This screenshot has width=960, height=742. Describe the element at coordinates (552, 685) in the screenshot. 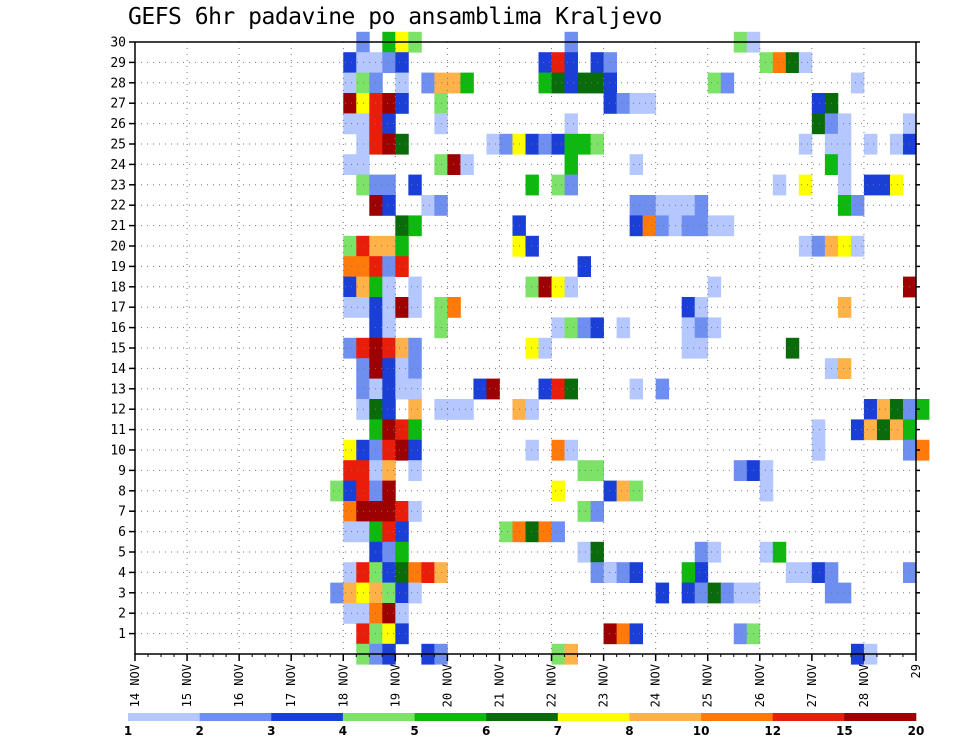

I see `x-tick-label: 22 NOV` at that location.